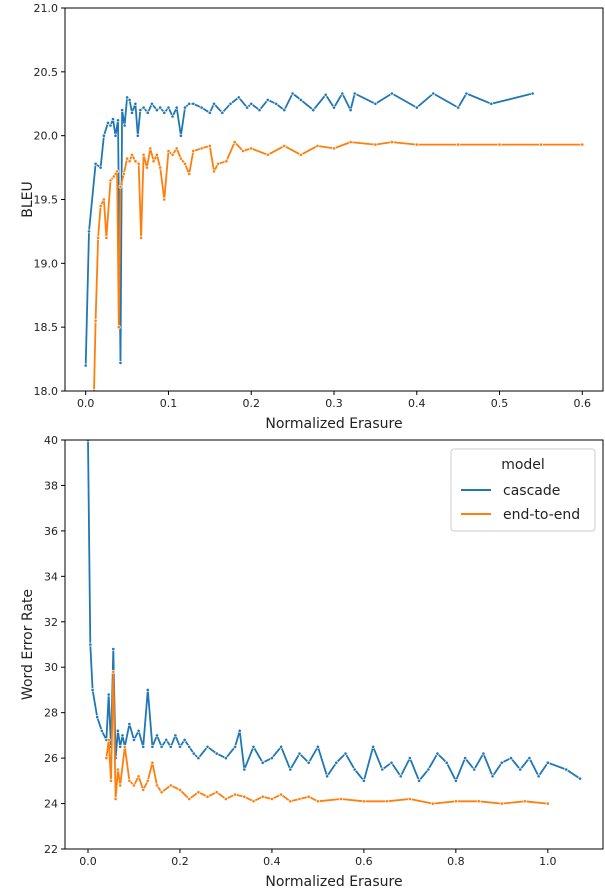 The image size is (605, 892). Describe the element at coordinates (46, 391) in the screenshot. I see `bleu-y-tick-label: 18.0` at that location.